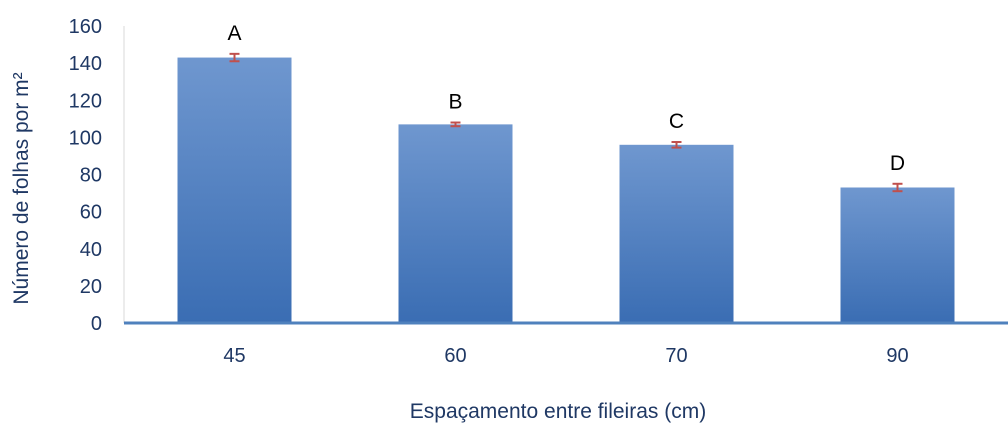 Image resolution: width=1008 pixels, height=428 pixels. Describe the element at coordinates (21, 188) in the screenshot. I see `y-axis-title: Número de folhas por m²` at that location.